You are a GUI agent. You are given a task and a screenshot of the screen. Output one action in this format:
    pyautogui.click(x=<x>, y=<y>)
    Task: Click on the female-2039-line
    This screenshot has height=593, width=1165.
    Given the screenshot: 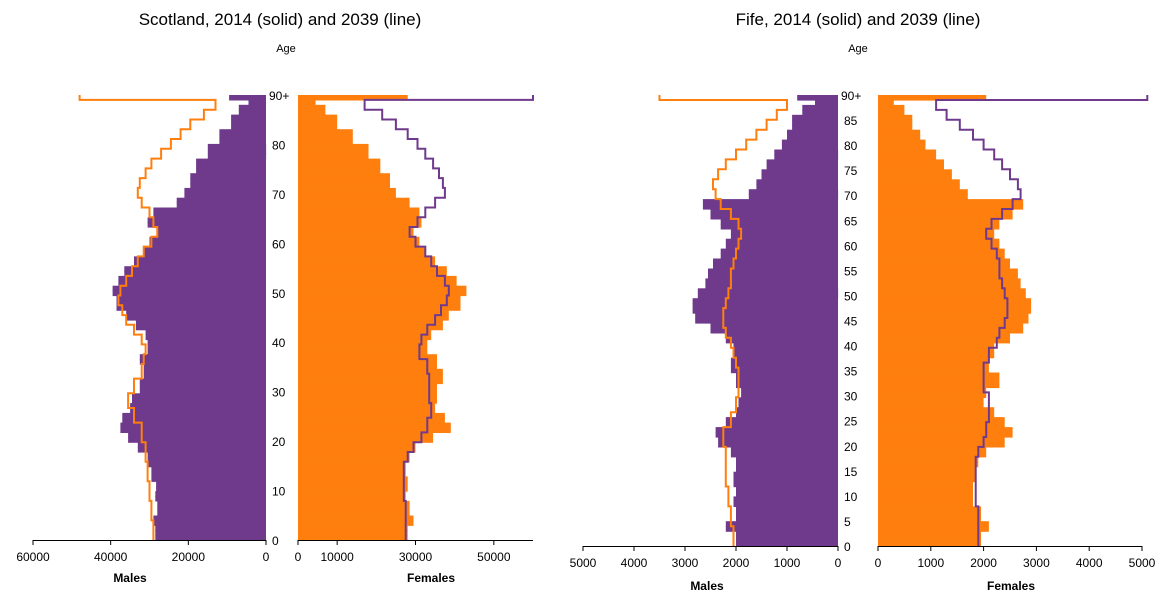 What is the action you would take?
    pyautogui.click(x=1042, y=320)
    